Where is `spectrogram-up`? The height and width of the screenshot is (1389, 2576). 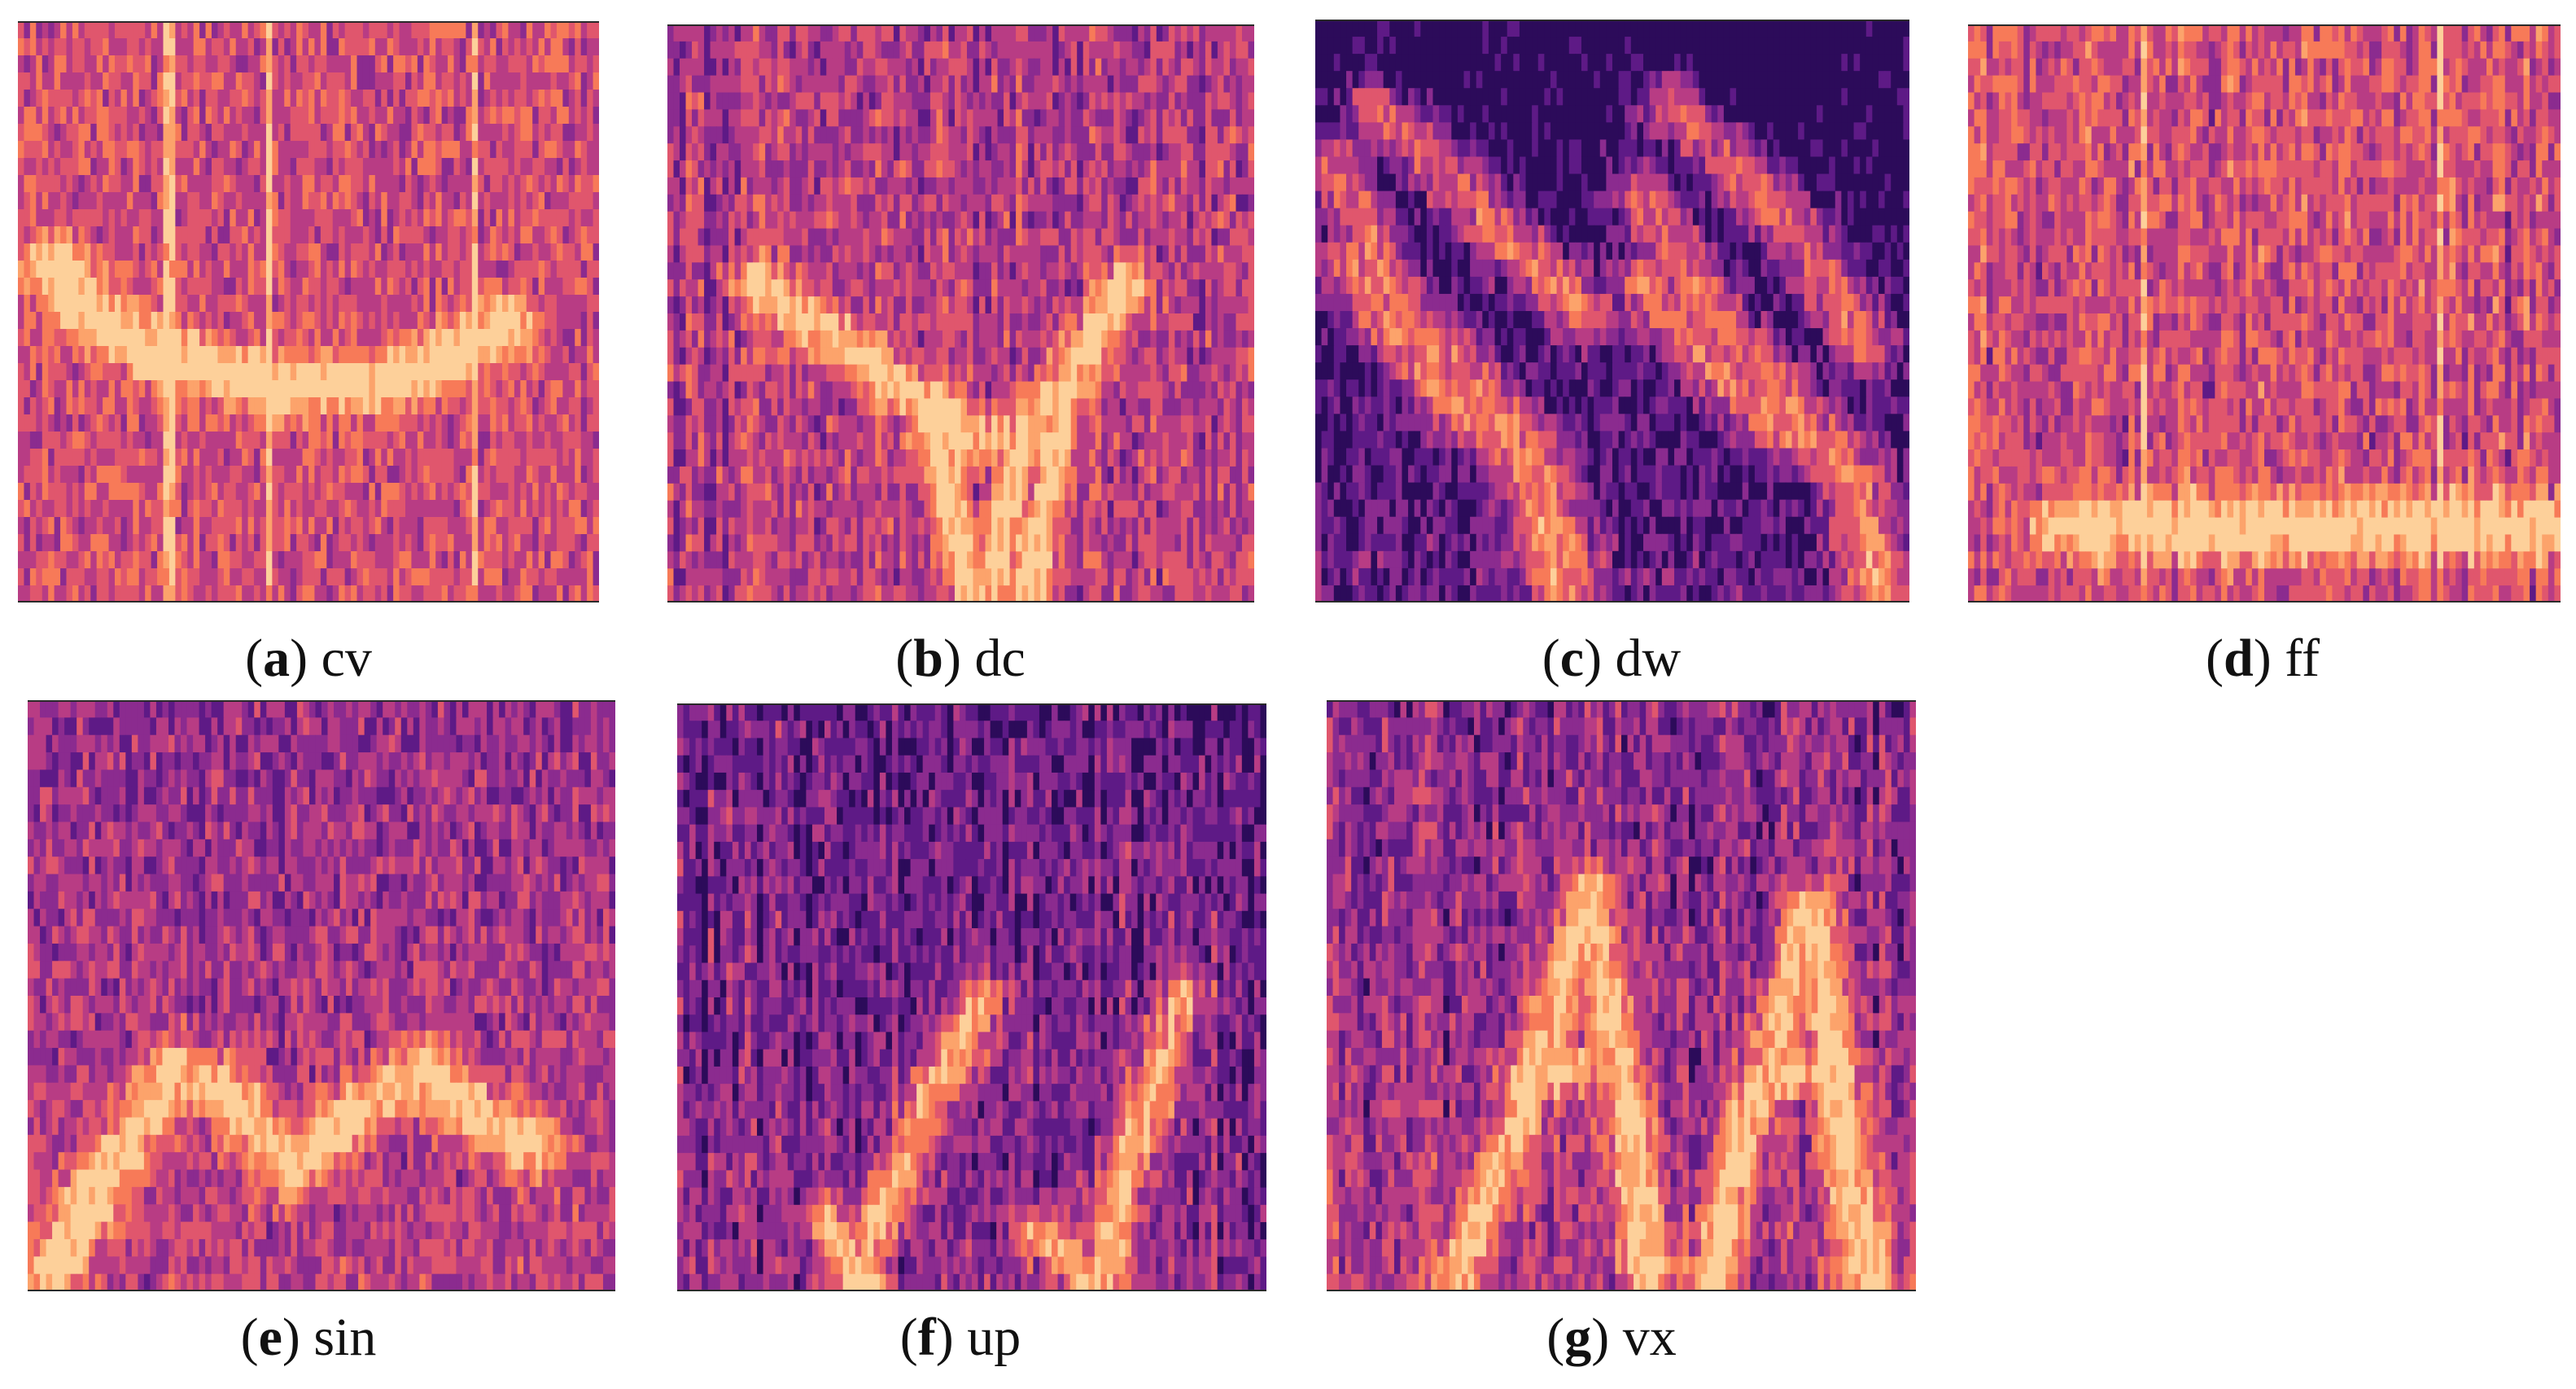 spectrogram-up is located at coordinates (971, 997).